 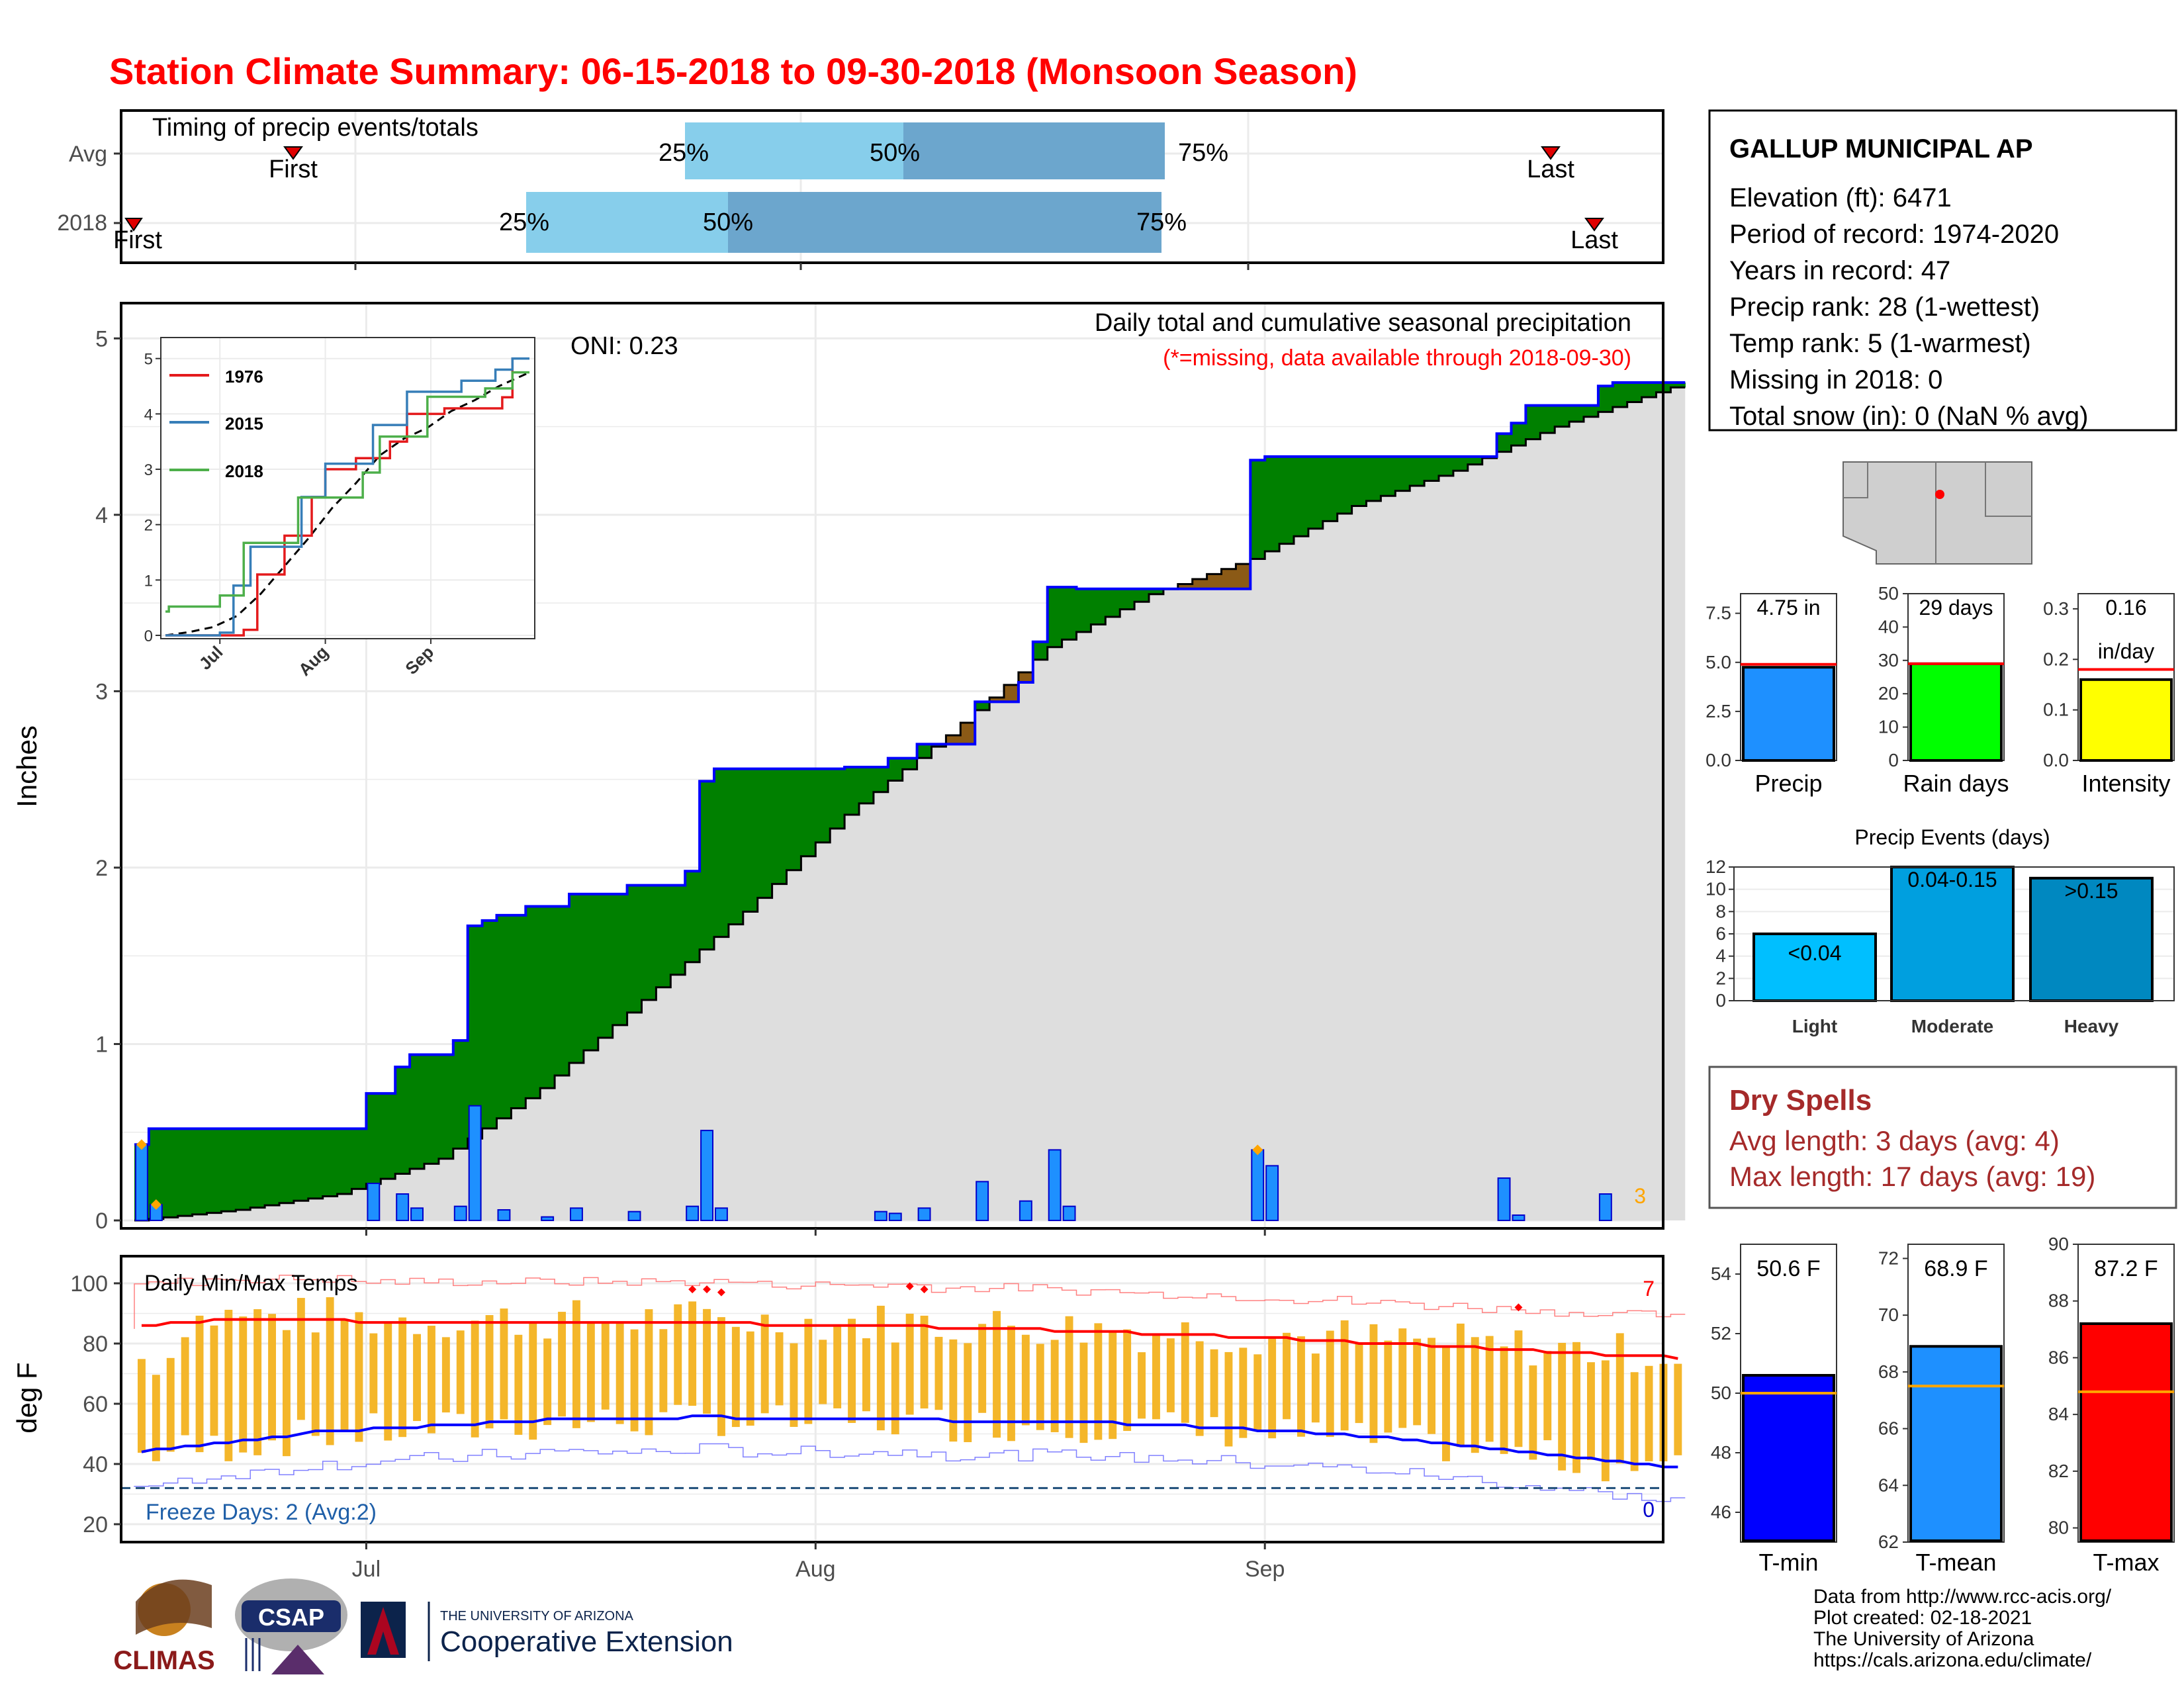 What do you see at coordinates (148, 470) in the screenshot?
I see `inset-y-tick-label: 3` at bounding box center [148, 470].